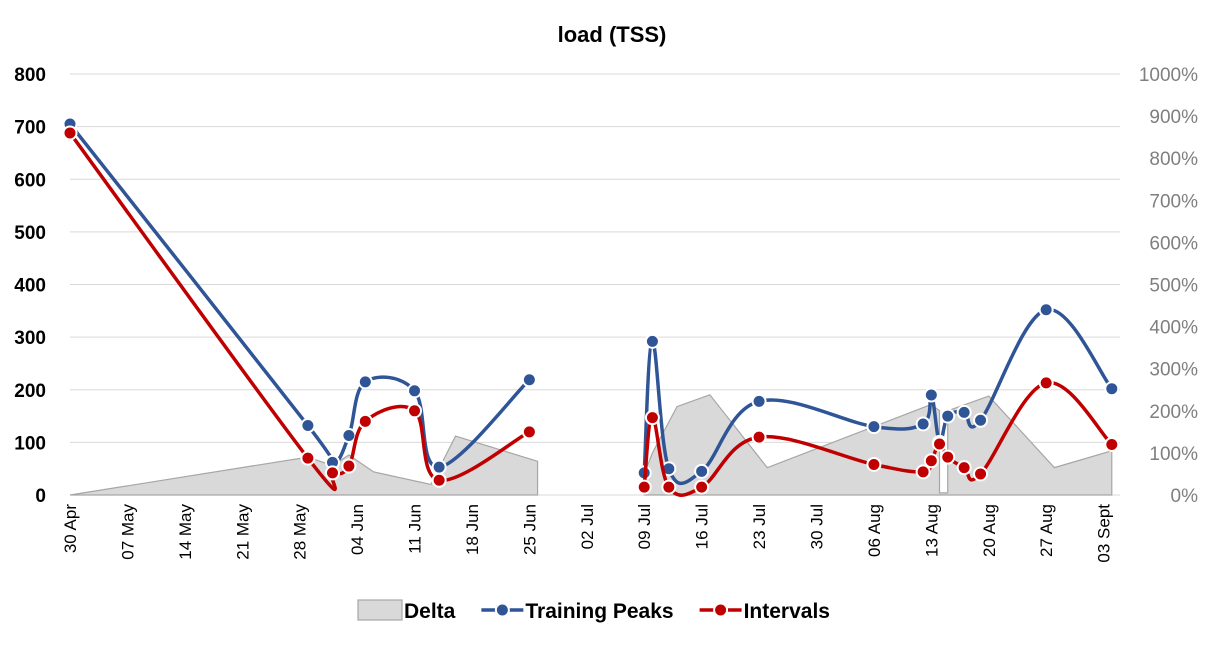  Describe the element at coordinates (30, 391) in the screenshot. I see `y-left-tick-label: 200` at that location.